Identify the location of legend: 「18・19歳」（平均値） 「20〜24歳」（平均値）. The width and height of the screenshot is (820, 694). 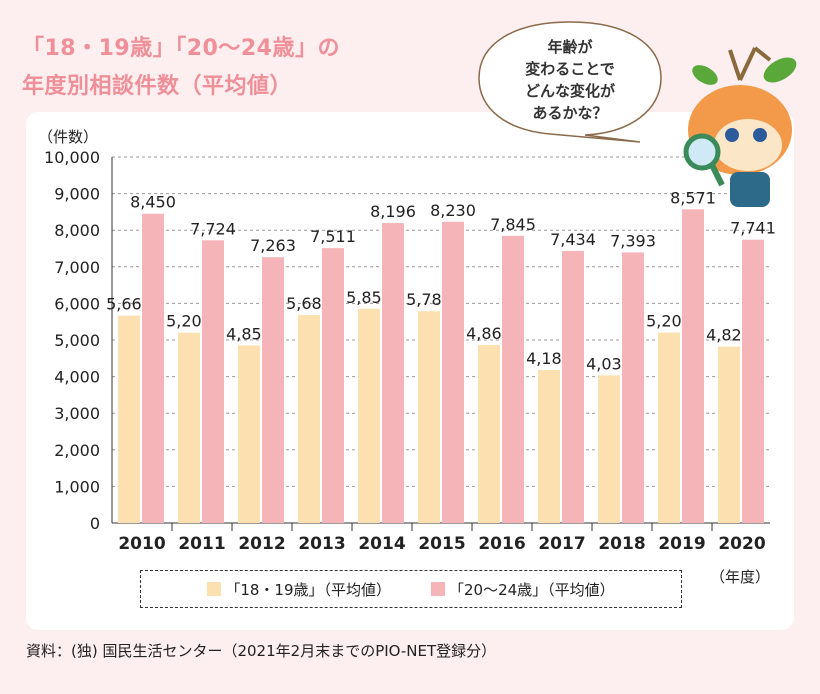
(411, 589).